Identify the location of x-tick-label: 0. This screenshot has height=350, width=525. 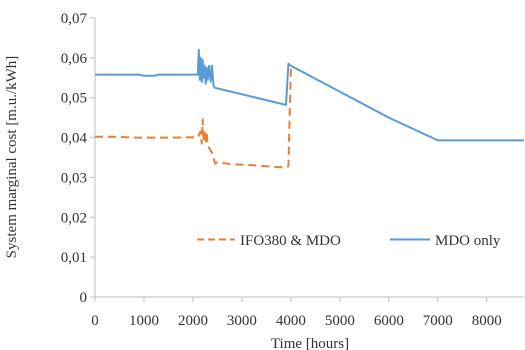
(95, 321).